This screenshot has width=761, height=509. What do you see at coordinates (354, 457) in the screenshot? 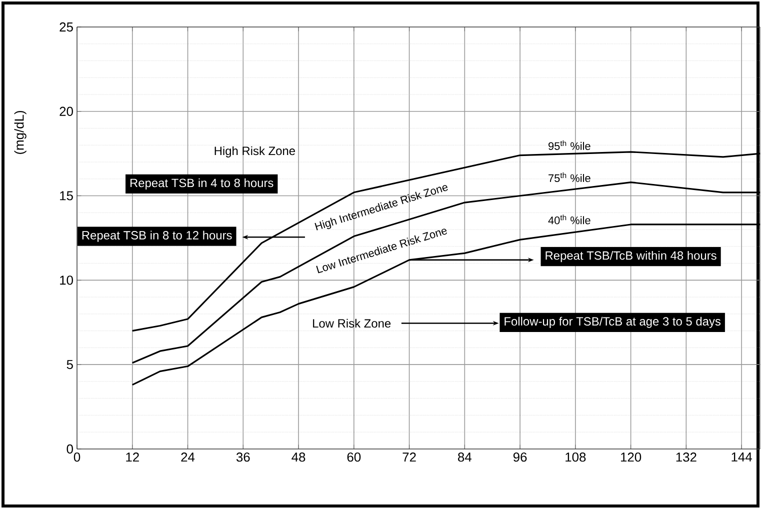
I see `x-tick-label: 60` at bounding box center [354, 457].